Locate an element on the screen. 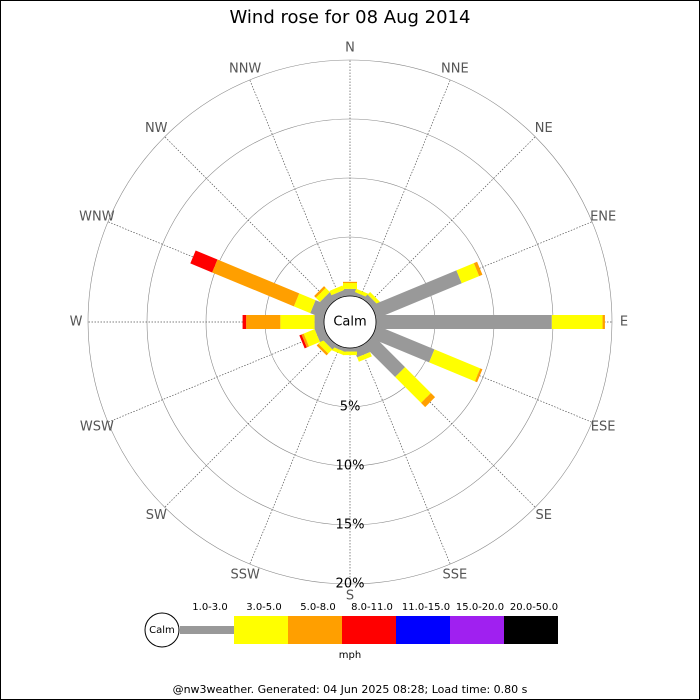 This screenshot has width=700, height=700. direction-label: NW is located at coordinates (156, 128).